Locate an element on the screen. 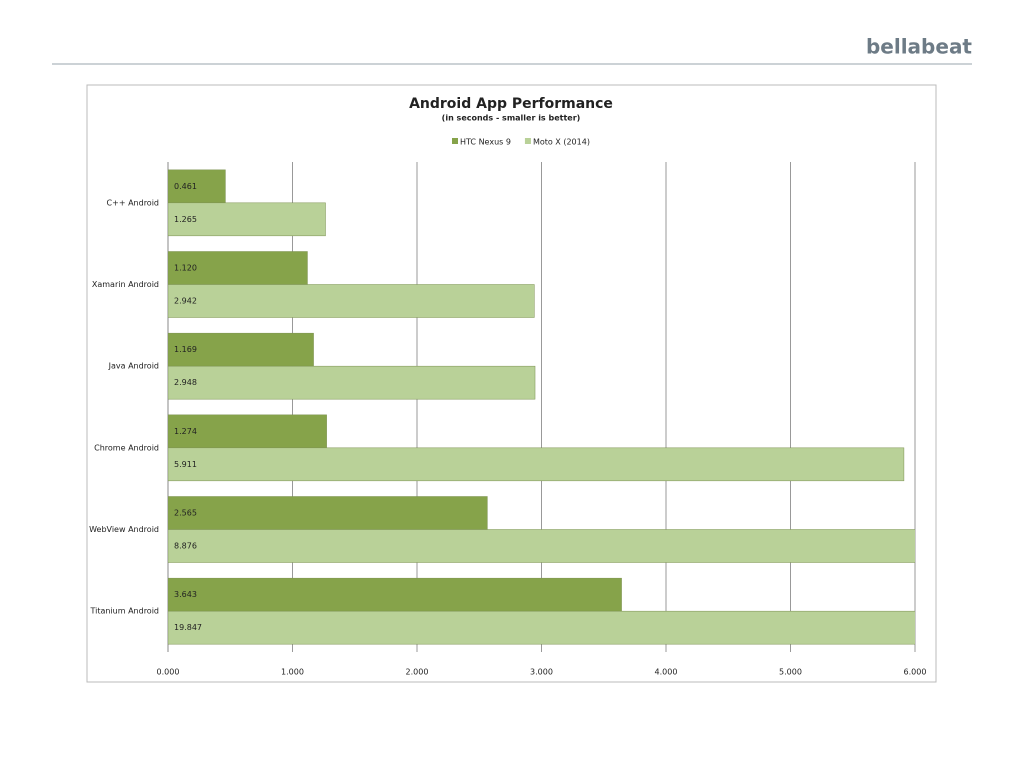  legend-label: Moto X (2014) is located at coordinates (561, 142).